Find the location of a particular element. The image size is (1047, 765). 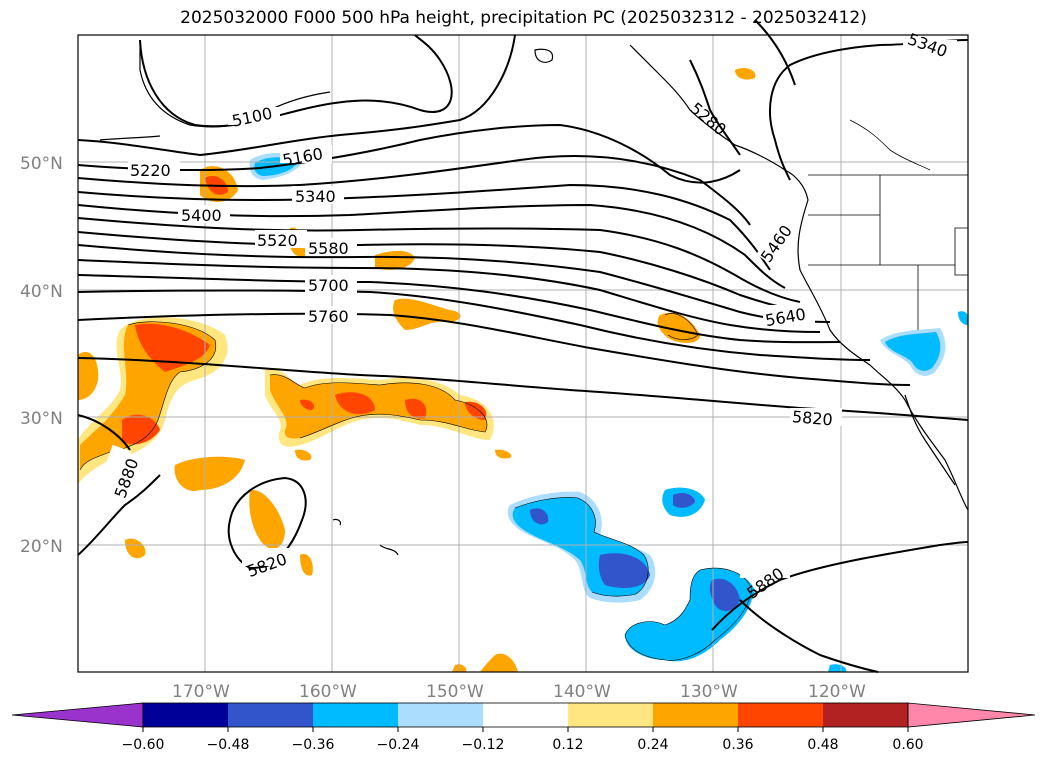

contour-label: 5700 is located at coordinates (328, 285).